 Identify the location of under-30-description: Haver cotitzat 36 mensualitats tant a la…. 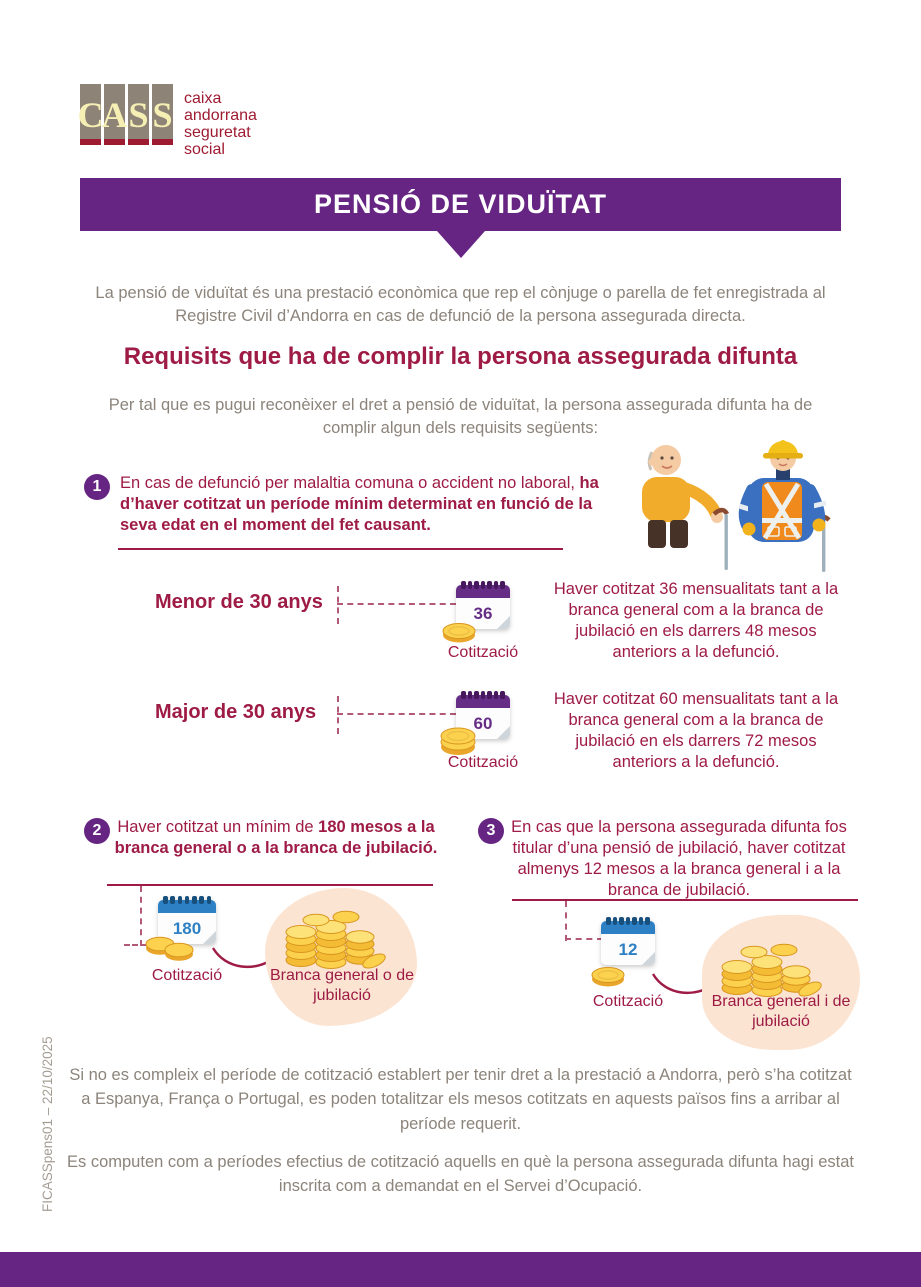
(696, 621).